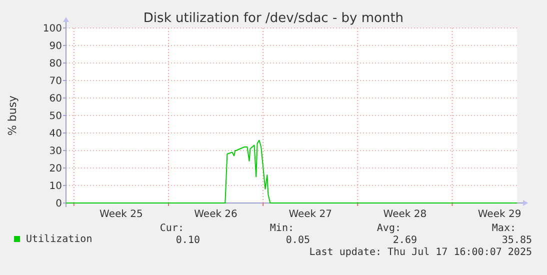 The image size is (547, 275). Describe the element at coordinates (55, 116) in the screenshot. I see `y-tick-label: 50` at that location.